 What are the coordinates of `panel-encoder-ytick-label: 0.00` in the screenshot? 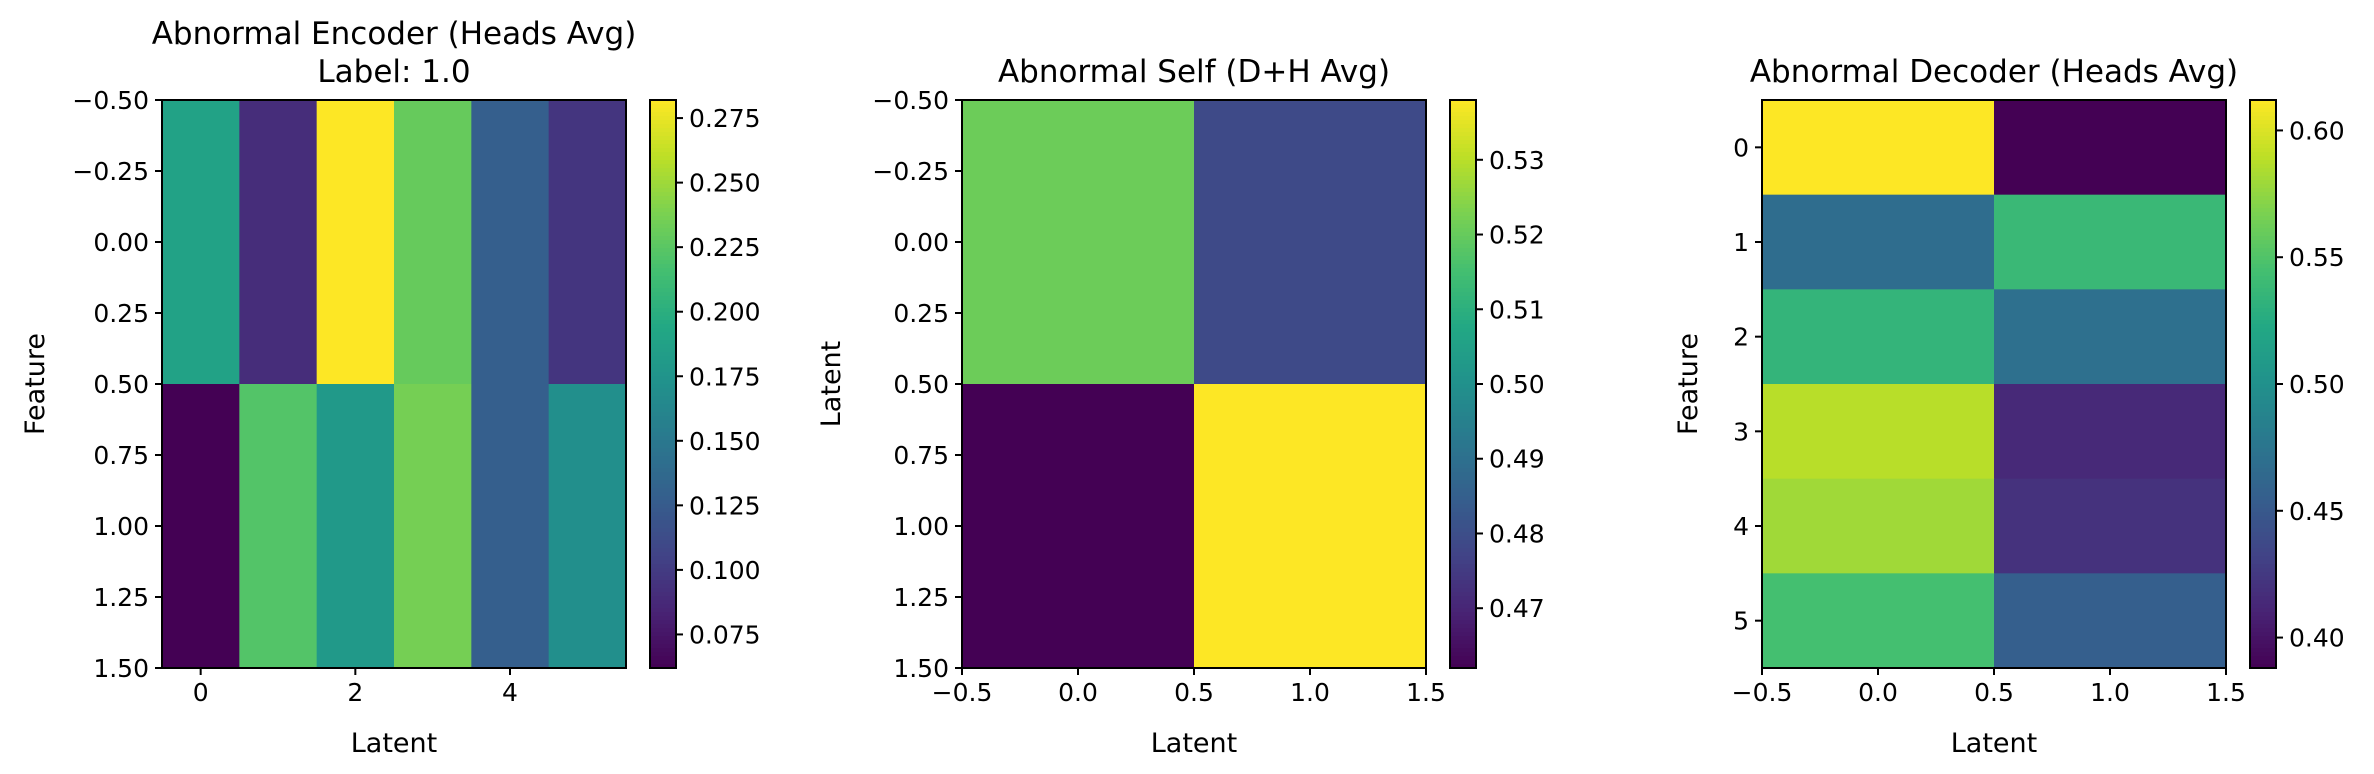 It's located at (121, 242).